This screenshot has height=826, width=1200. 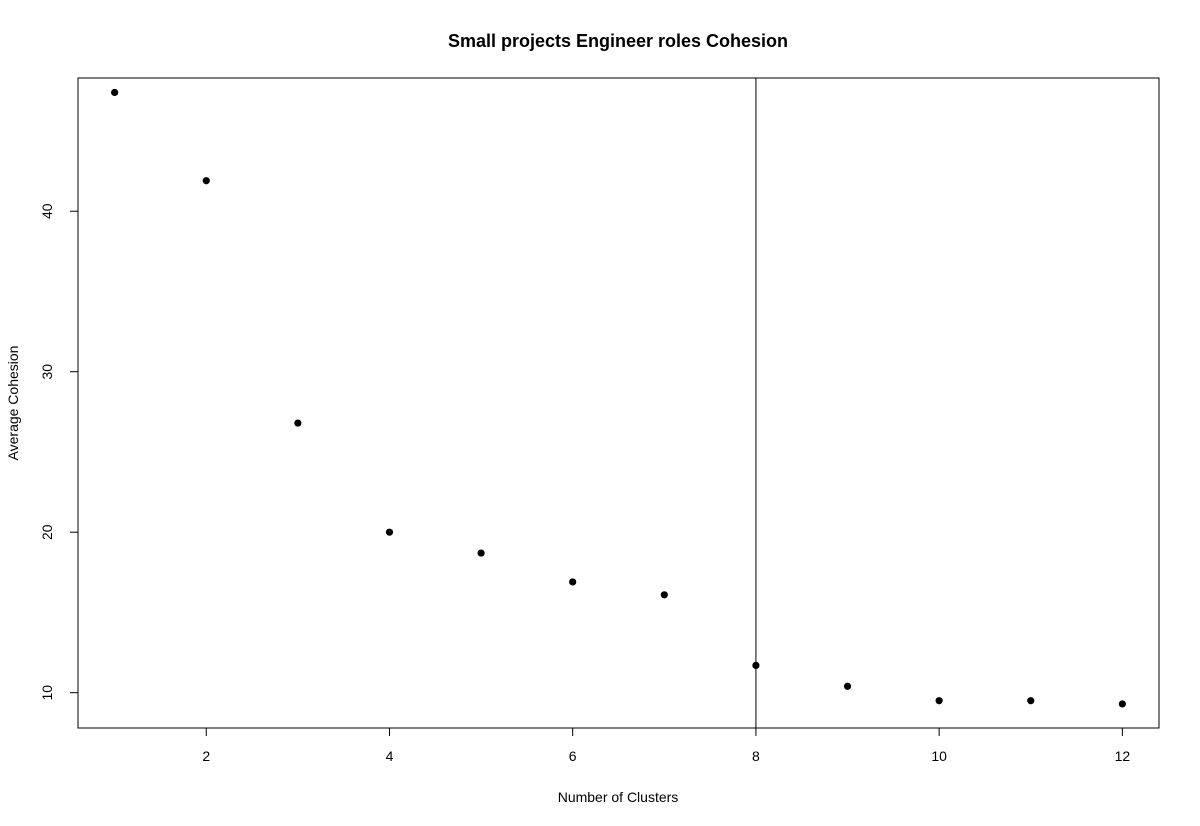 What do you see at coordinates (1123, 756) in the screenshot?
I see `x-tick-label: 12` at bounding box center [1123, 756].